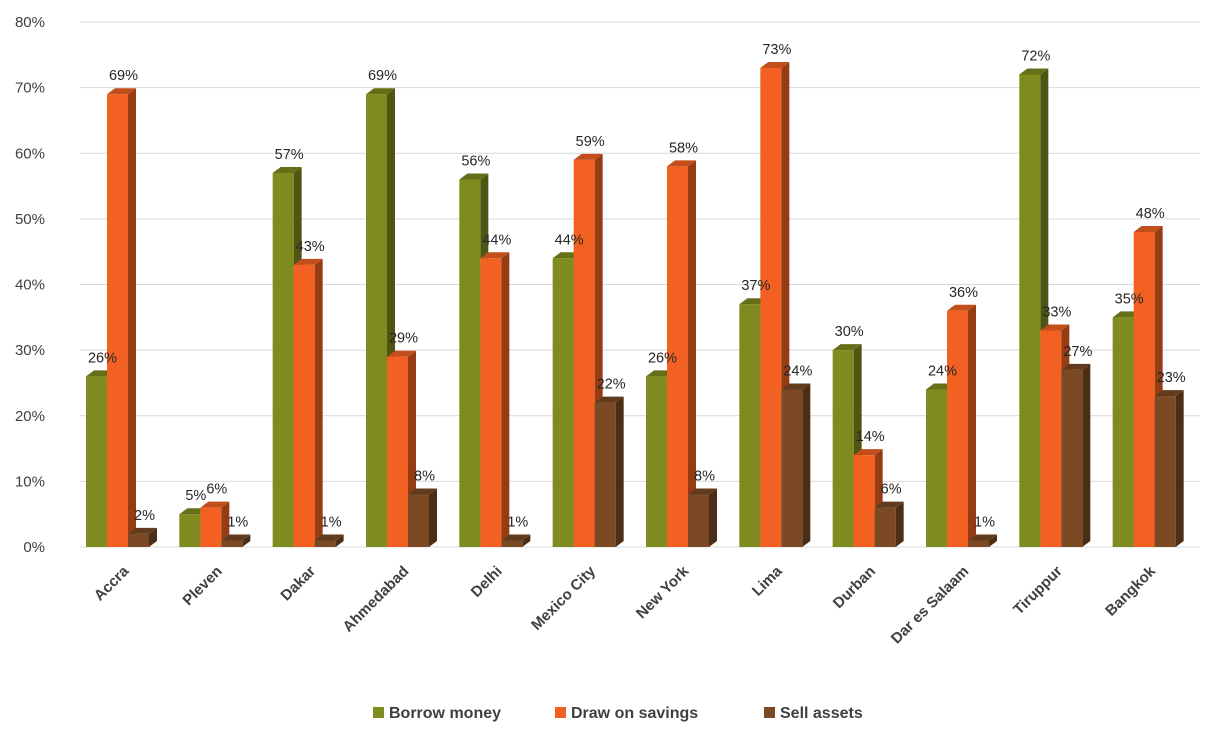  Describe the element at coordinates (30, 153) in the screenshot. I see `y-tick-label: 60%` at that location.